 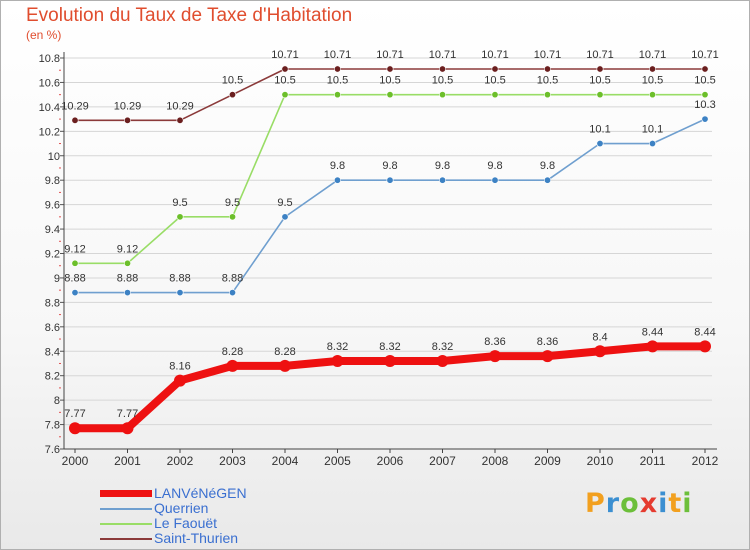 I want to click on x-tick-label: 2007, so click(x=442, y=461).